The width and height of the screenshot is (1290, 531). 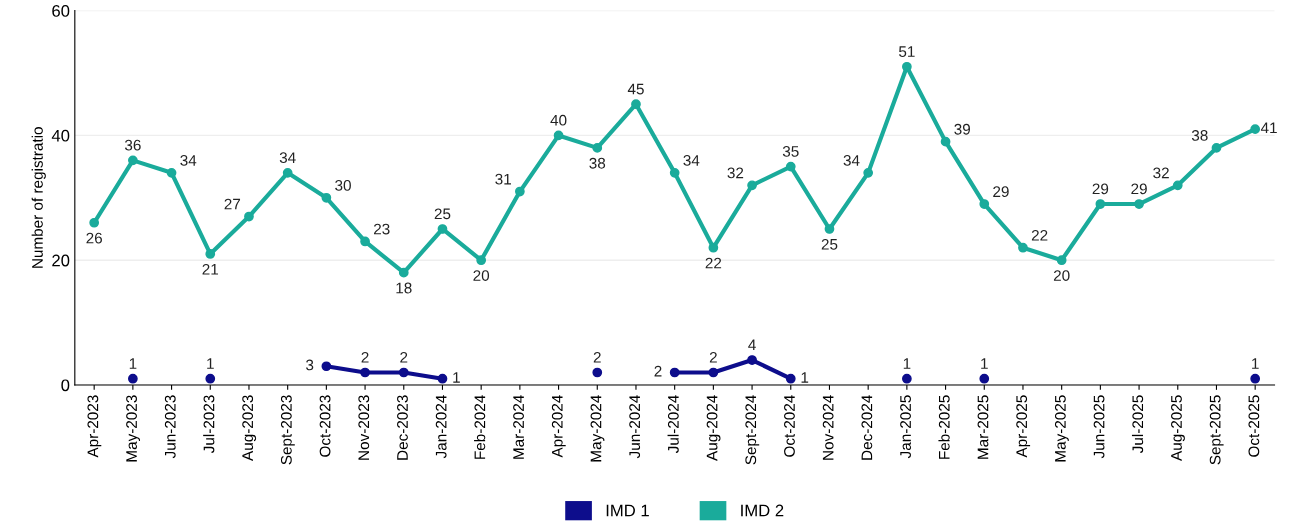 What do you see at coordinates (1216, 430) in the screenshot?
I see `x-tick-label: Sept-2025` at bounding box center [1216, 430].